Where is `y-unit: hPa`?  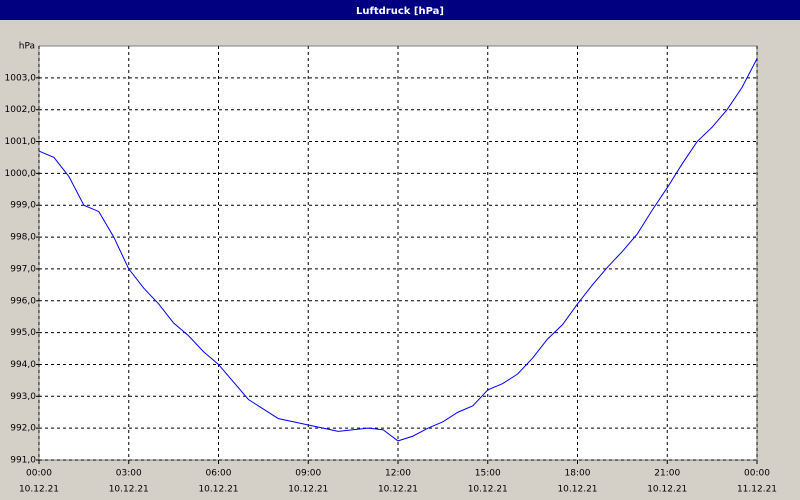 y-unit: hPa is located at coordinates (27, 47).